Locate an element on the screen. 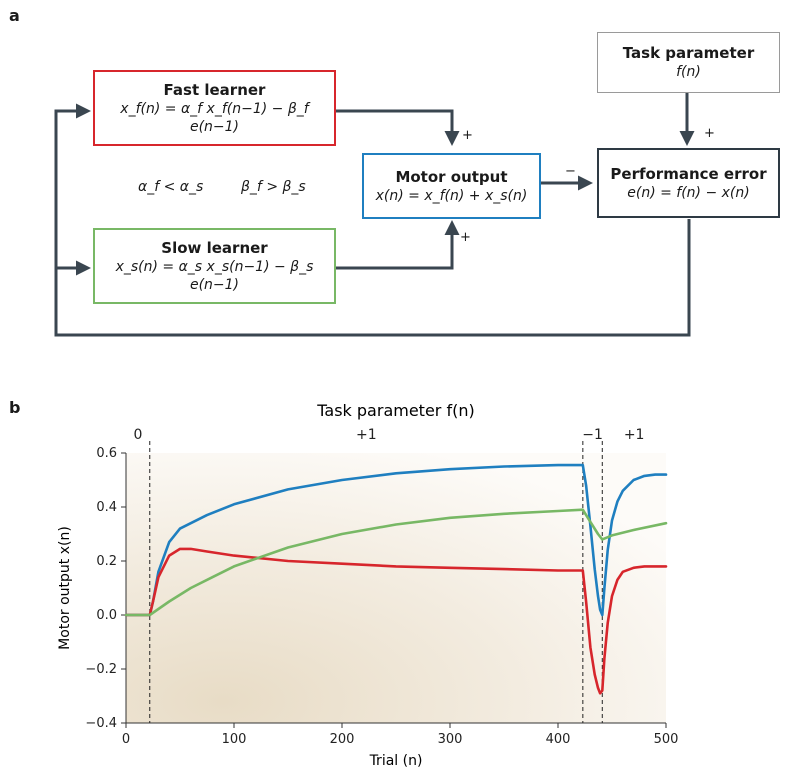  beta-relation: β_f > β_s is located at coordinates (273, 187).